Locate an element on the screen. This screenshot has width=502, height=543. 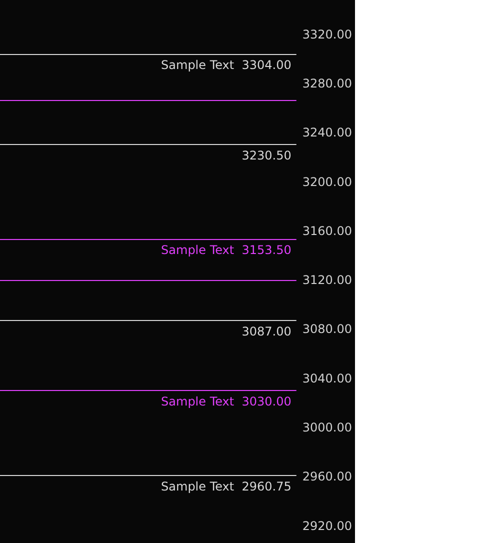
y-tick-label: 3000.00 is located at coordinates (327, 427).